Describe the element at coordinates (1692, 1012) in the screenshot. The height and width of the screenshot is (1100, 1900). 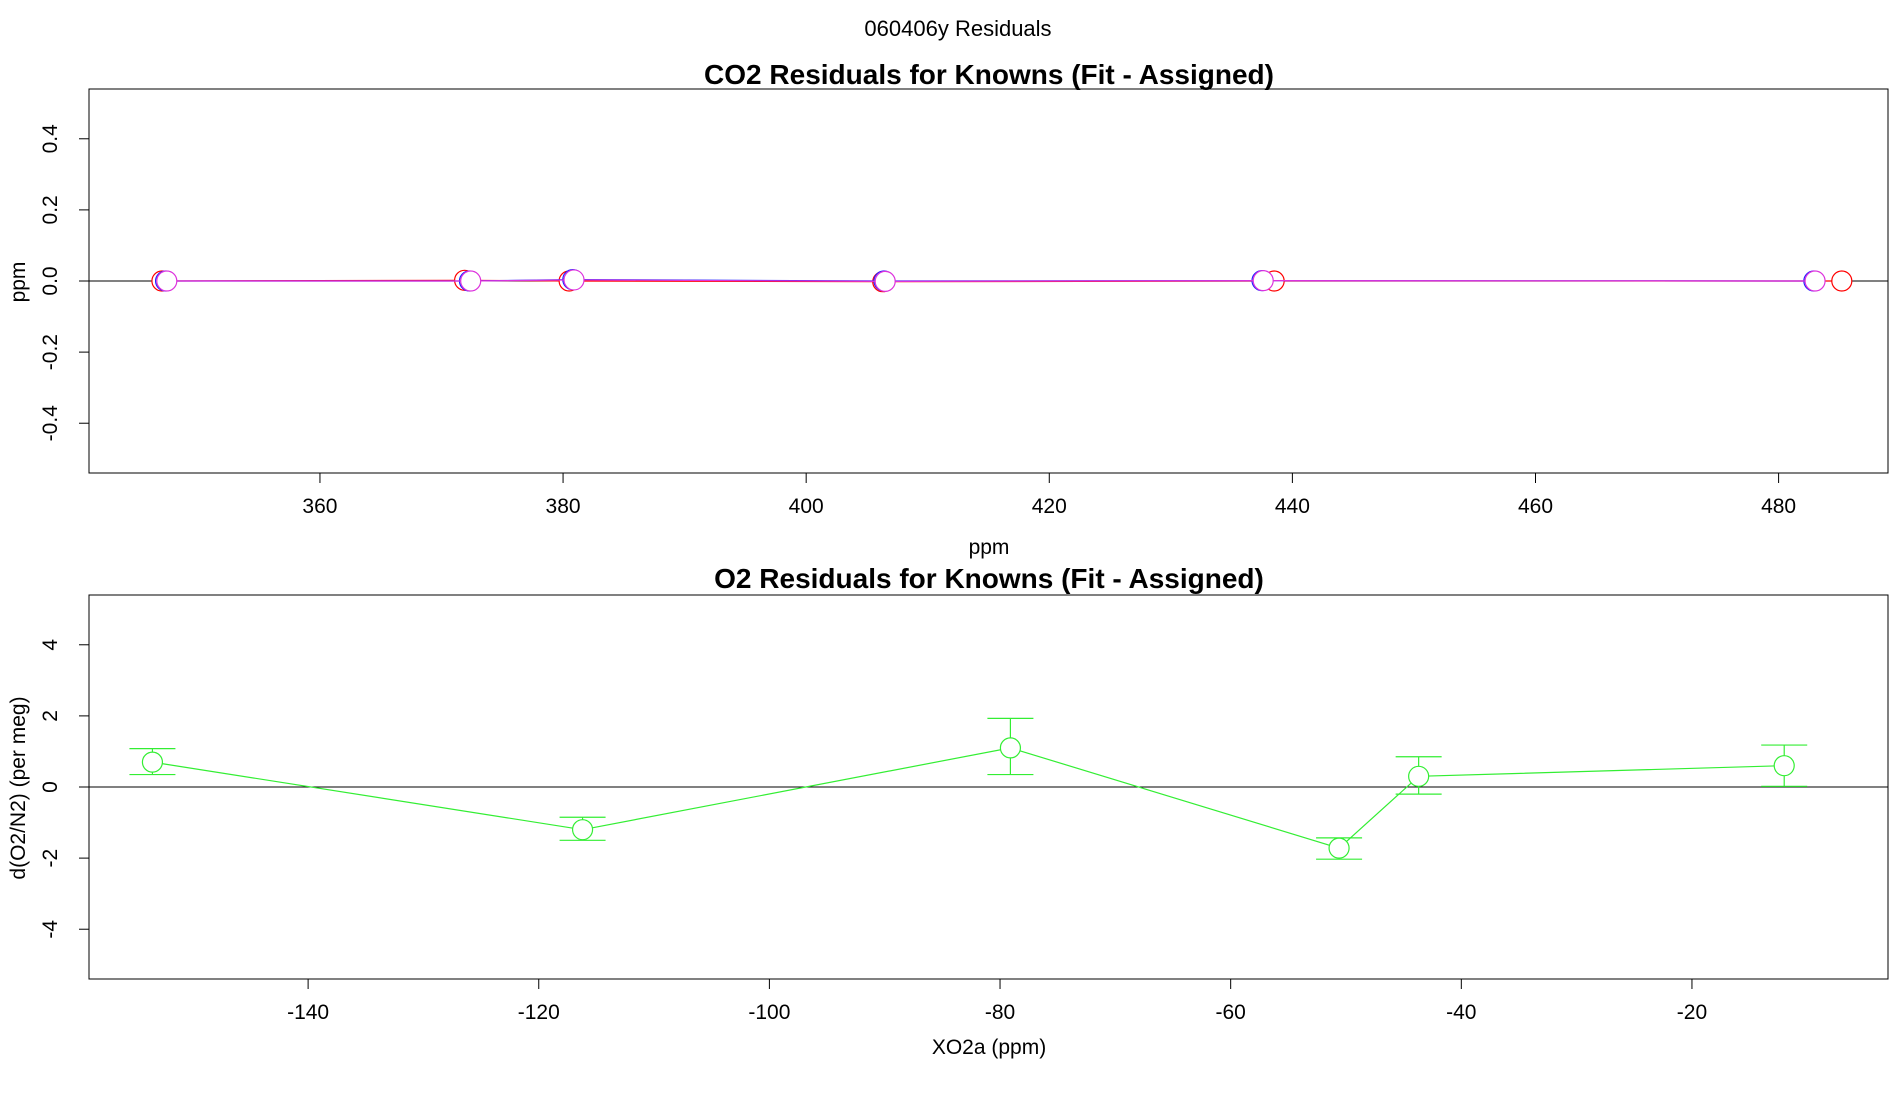
I see `o2-x-tick-label: -20` at that location.